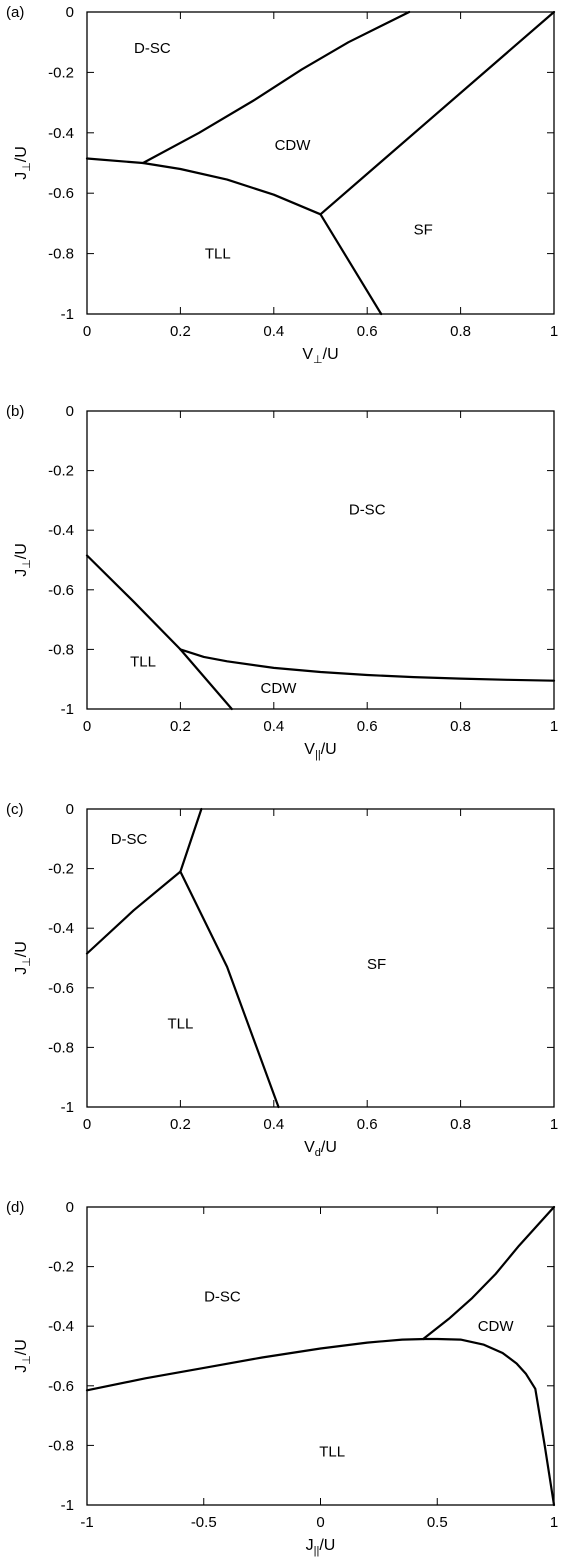 Image resolution: width=565 pixels, height=1560 pixels. Describe the element at coordinates (320, 356) in the screenshot. I see `x-axis-label: V⊥/U` at that location.